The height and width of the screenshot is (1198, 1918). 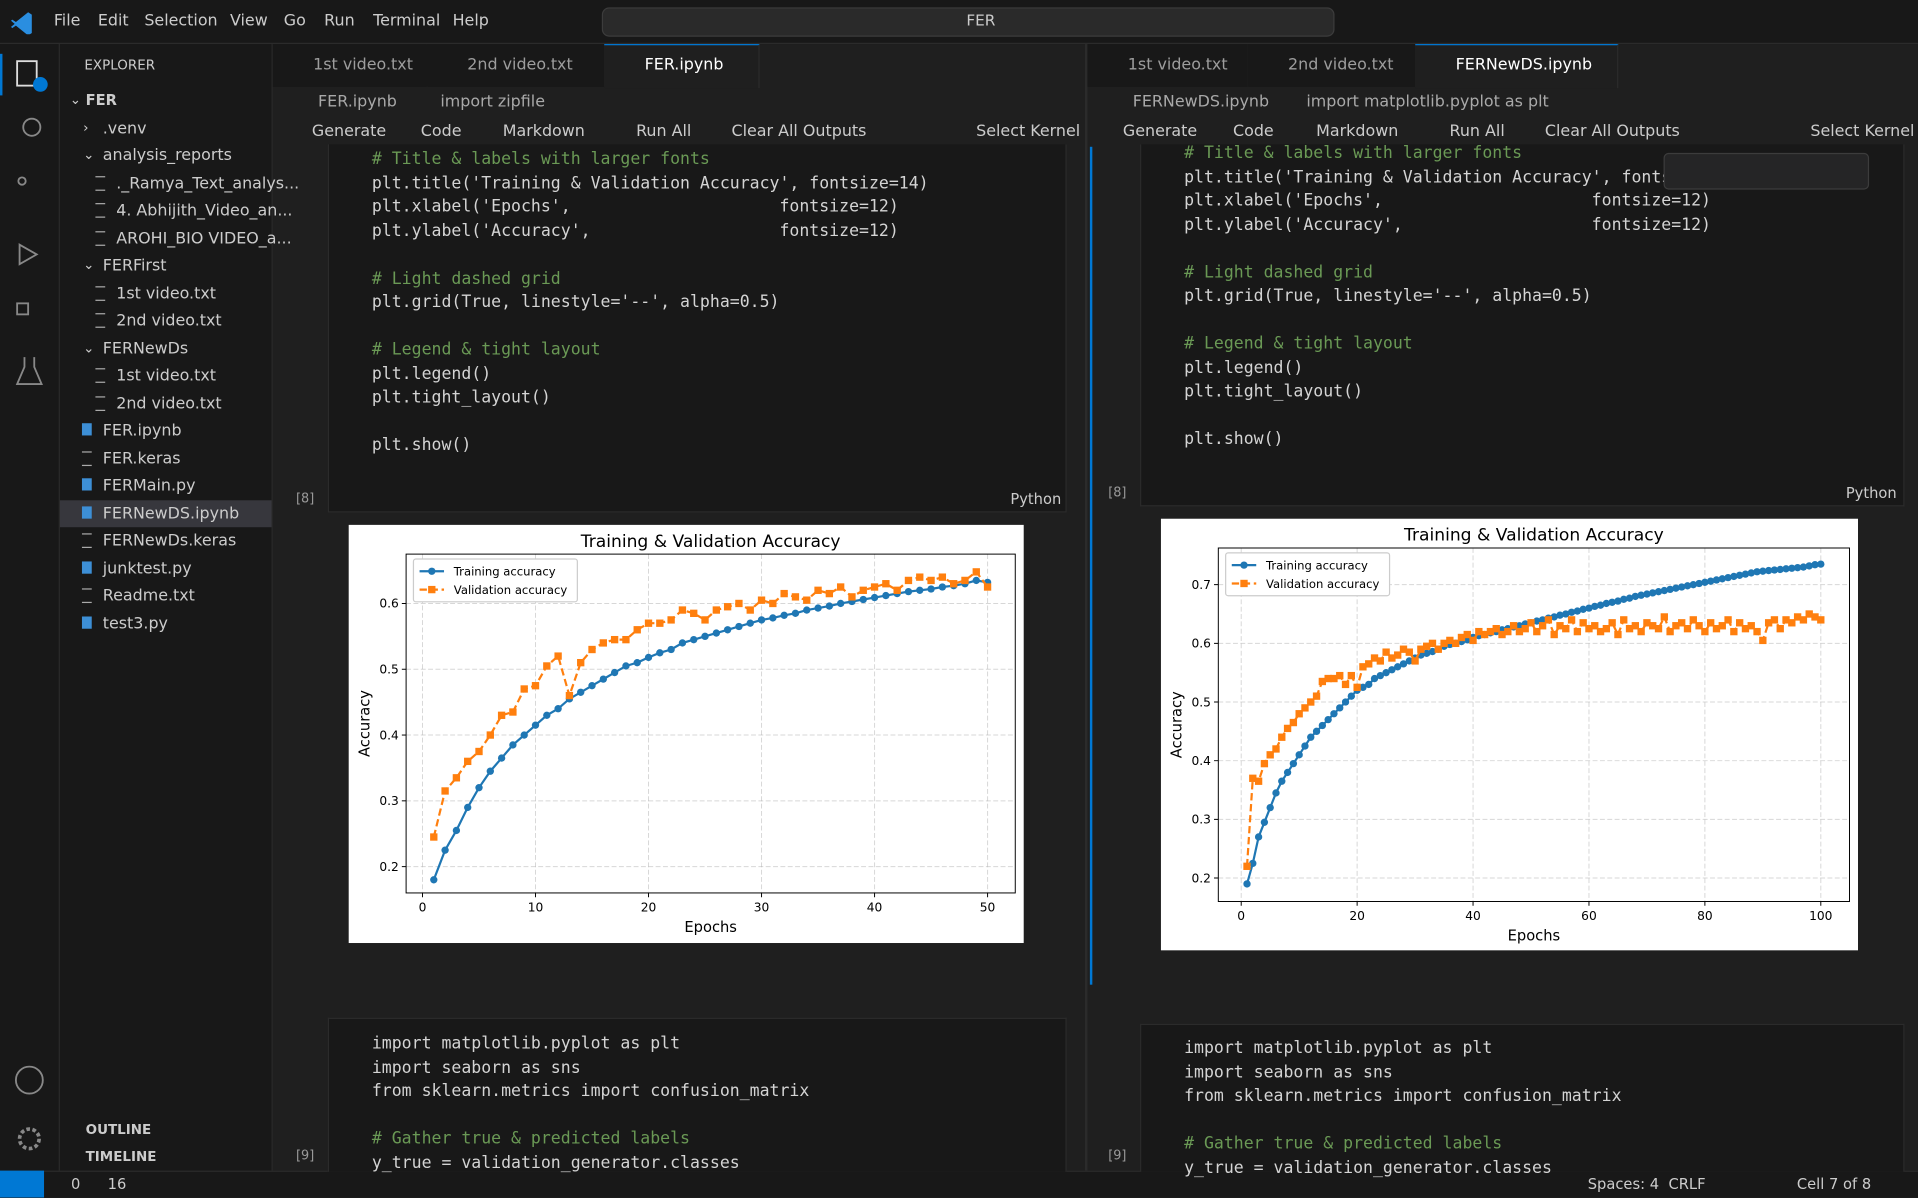 What do you see at coordinates (294, 21) in the screenshot?
I see `menu-item: Go` at bounding box center [294, 21].